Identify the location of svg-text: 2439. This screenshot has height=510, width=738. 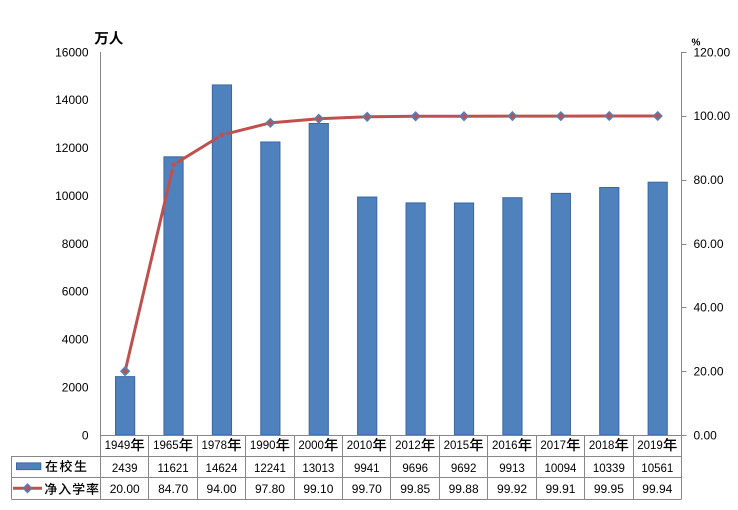
(125, 469).